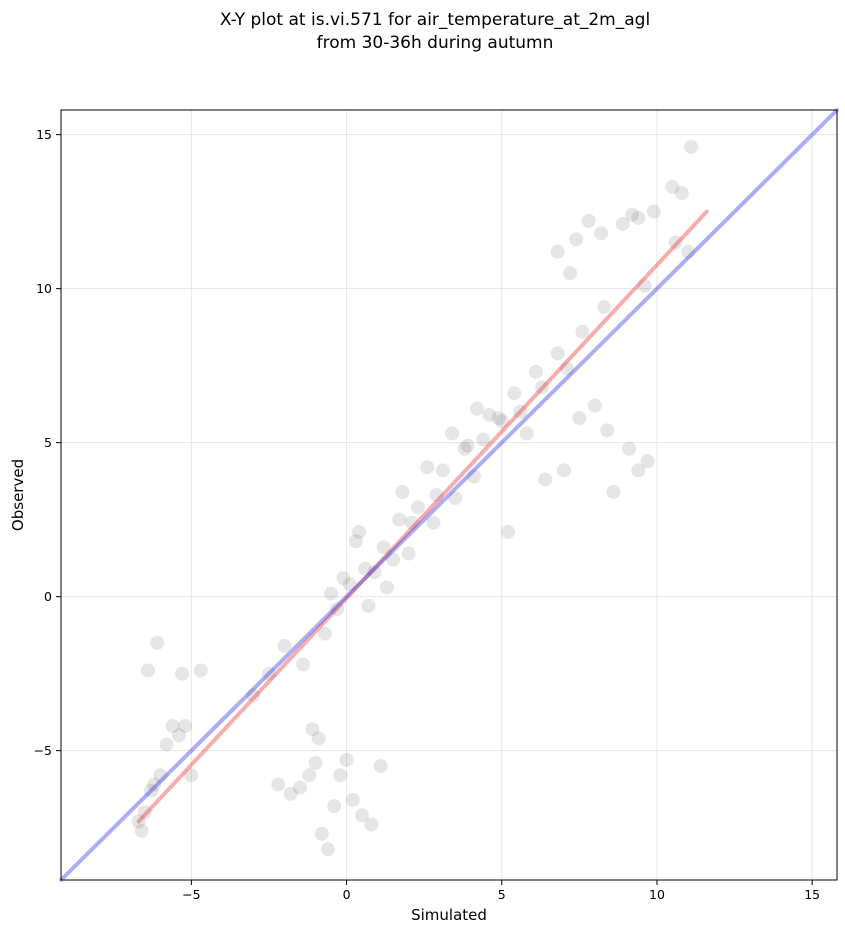 Image resolution: width=845 pixels, height=934 pixels. I want to click on y-tick-label: 10, so click(44, 288).